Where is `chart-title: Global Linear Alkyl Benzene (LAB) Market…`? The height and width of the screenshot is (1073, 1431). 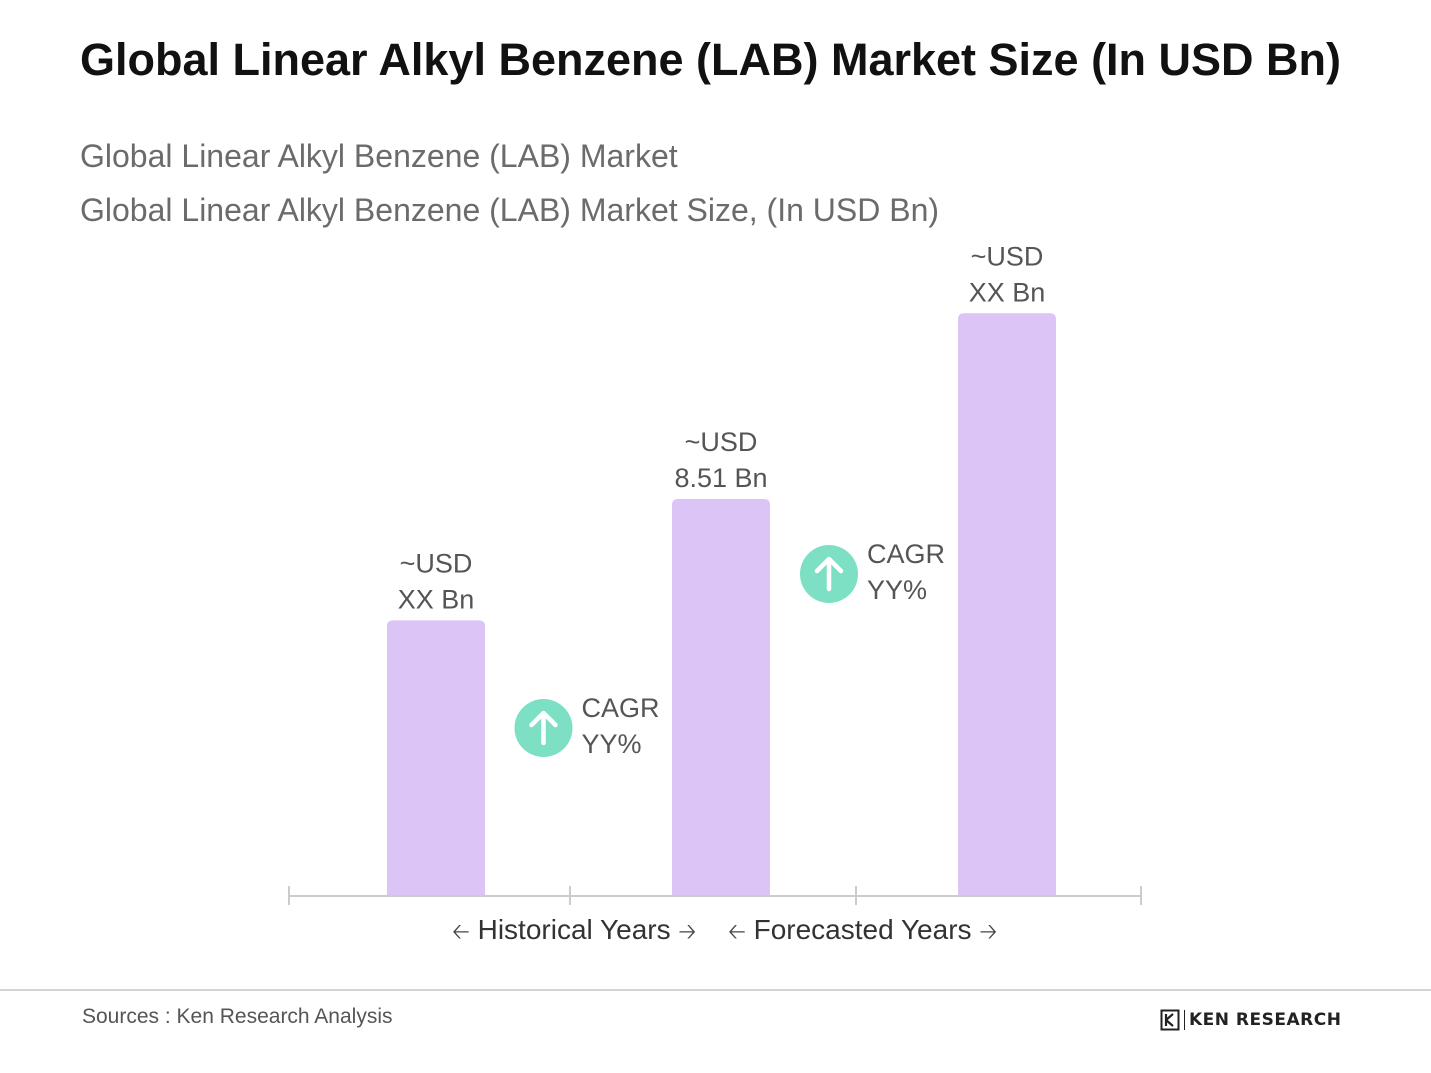
chart-title: Global Linear Alkyl Benzene (LAB) Market… is located at coordinates (711, 59).